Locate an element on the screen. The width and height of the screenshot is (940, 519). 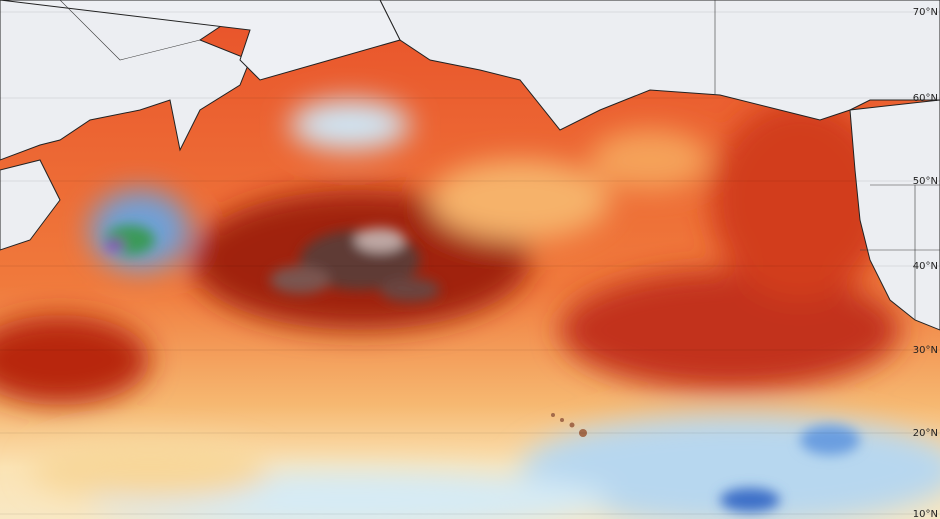
lat-label: 20°N is located at coordinates (925, 433).